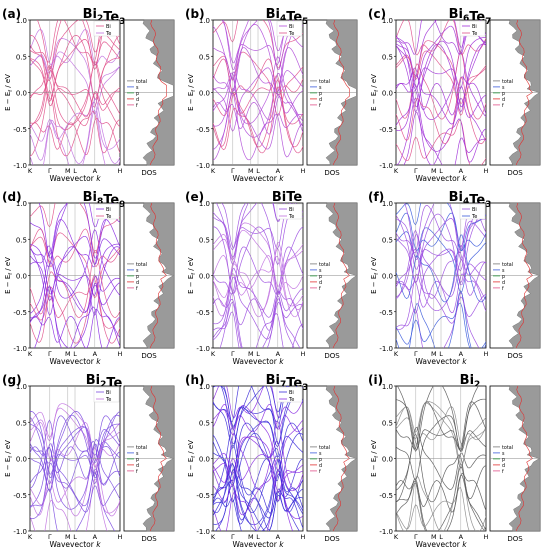 Image resolution: width=547 pixels, height=550 pixels. I want to click on panel-letter: (d), so click(12, 197).